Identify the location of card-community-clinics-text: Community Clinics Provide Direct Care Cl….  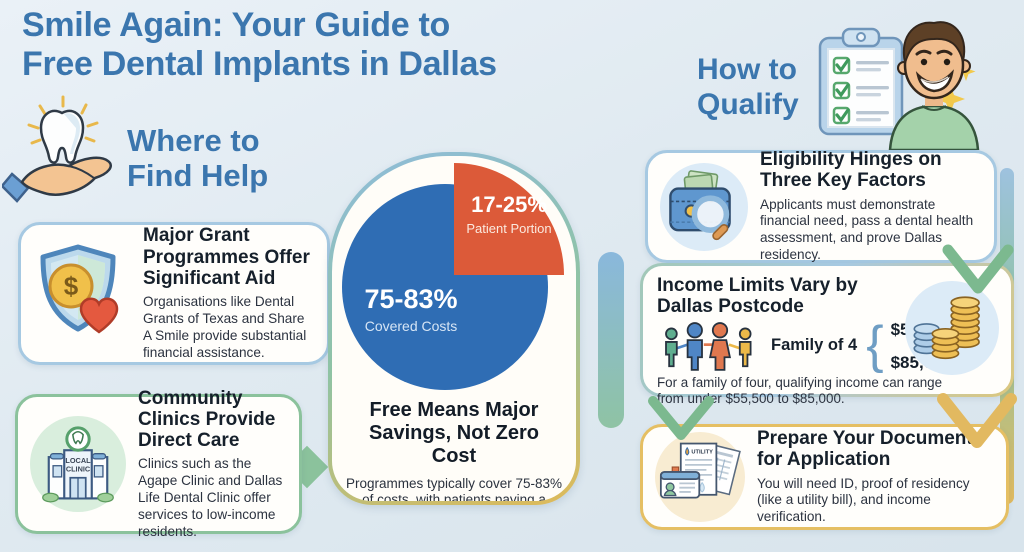
(212, 464).